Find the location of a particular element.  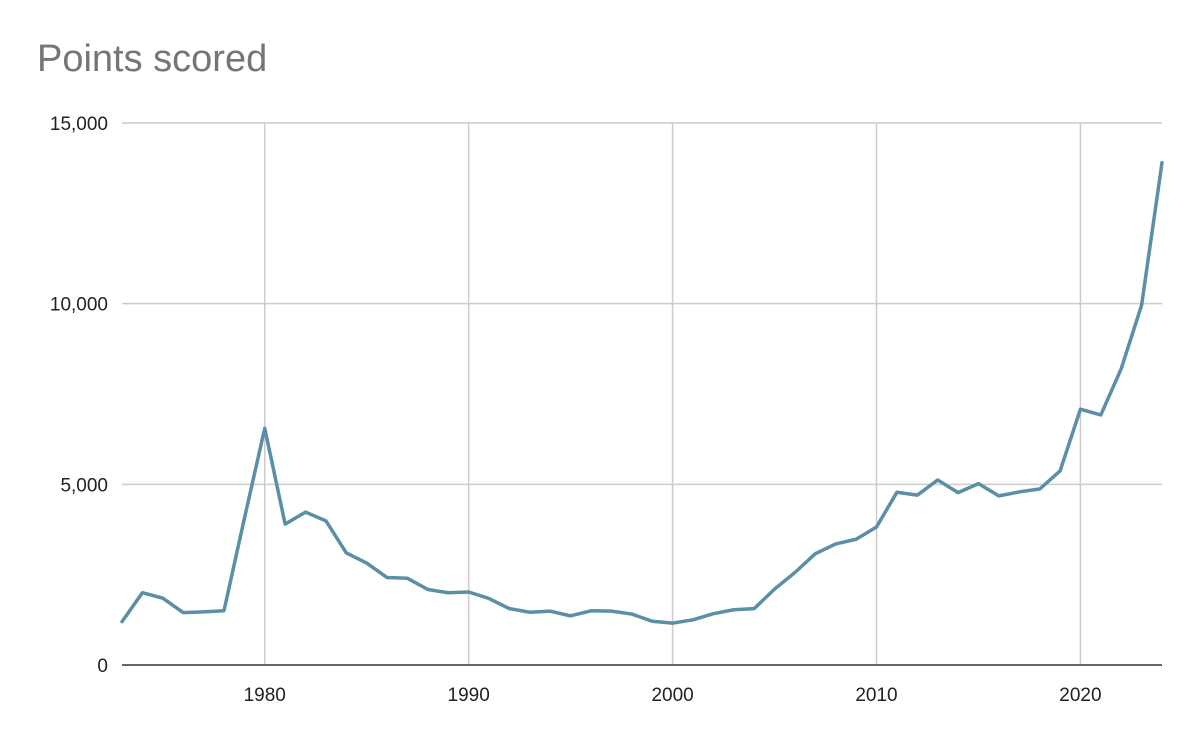

y-tick-label: 10,000 is located at coordinates (79, 305).